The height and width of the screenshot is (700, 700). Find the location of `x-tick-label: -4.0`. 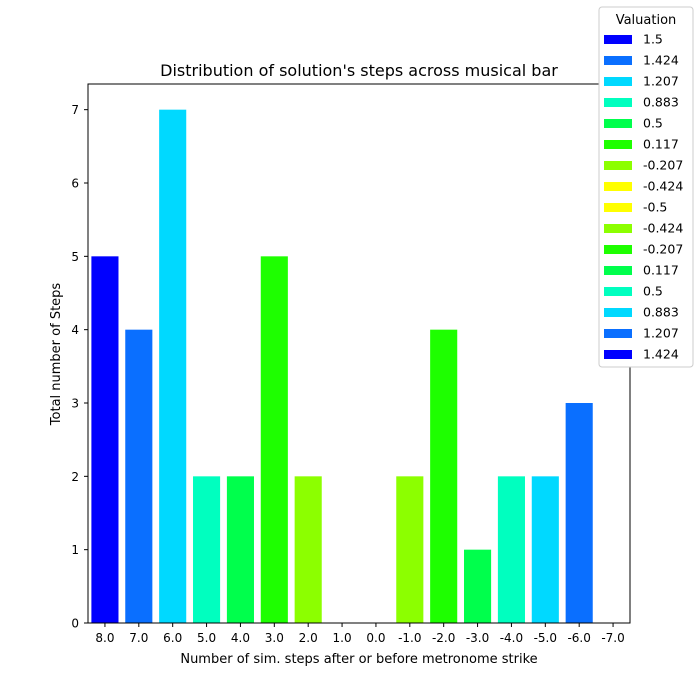

x-tick-label: -4.0 is located at coordinates (511, 638).